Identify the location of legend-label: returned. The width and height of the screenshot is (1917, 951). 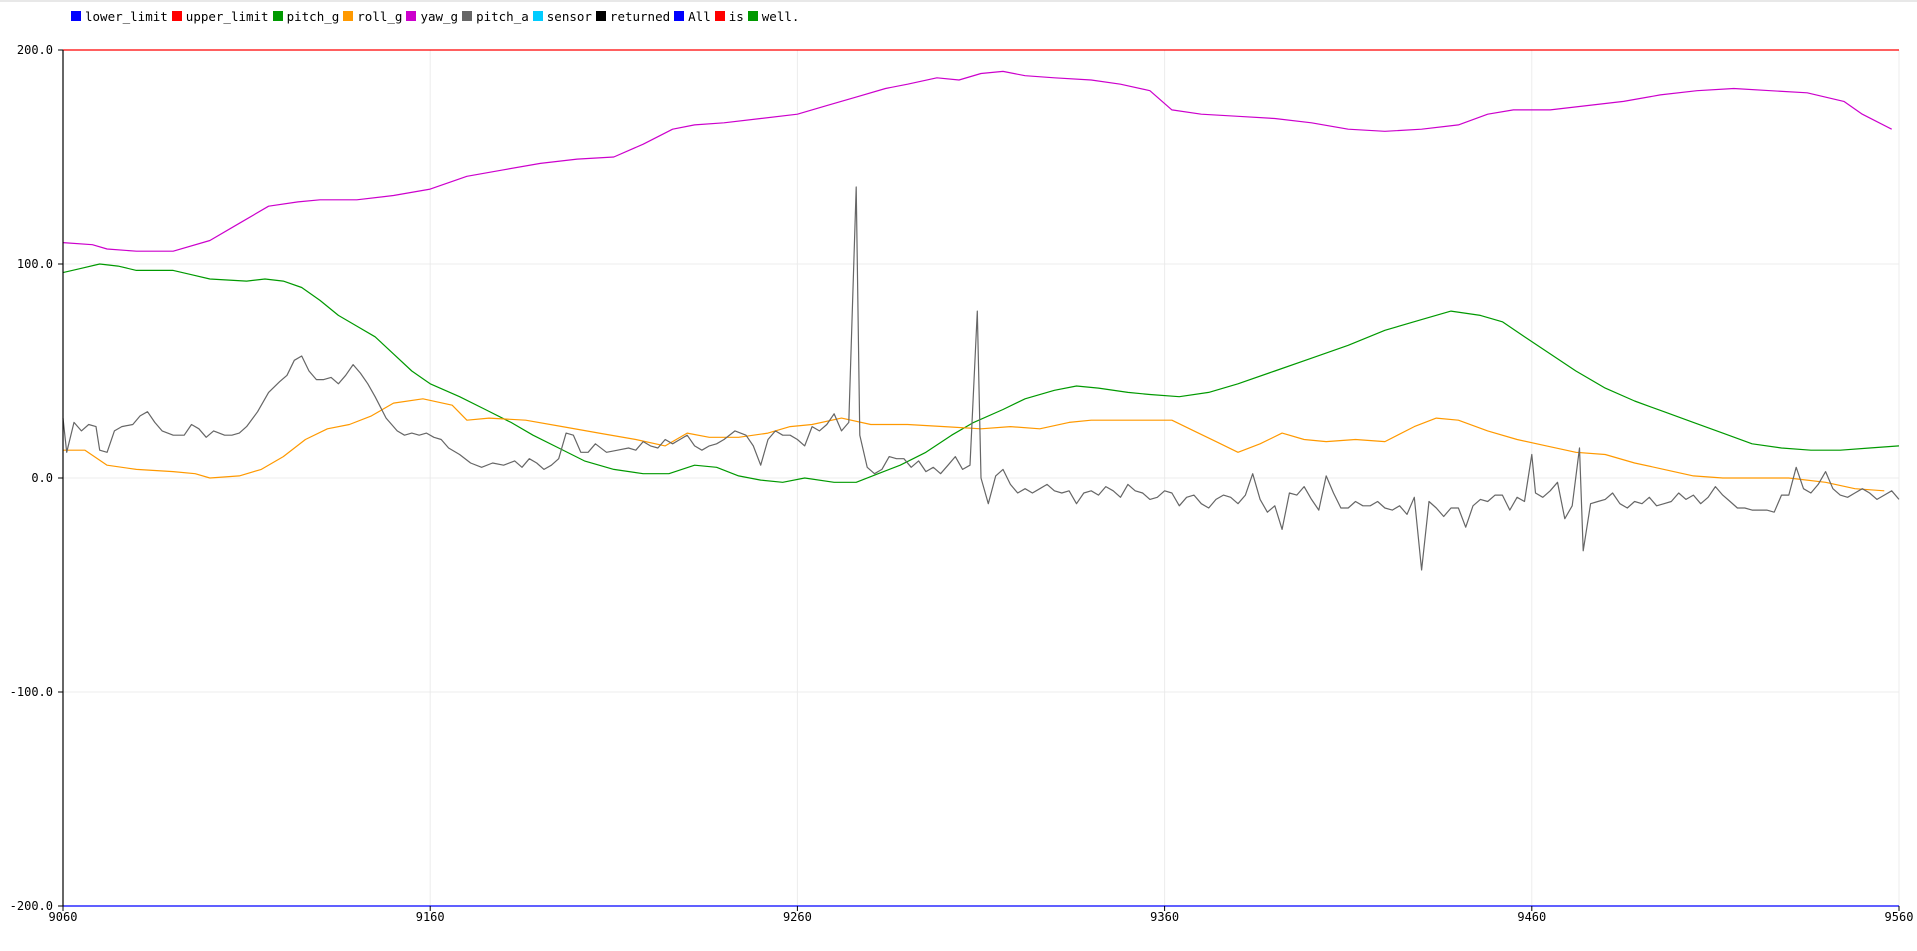
(640, 16).